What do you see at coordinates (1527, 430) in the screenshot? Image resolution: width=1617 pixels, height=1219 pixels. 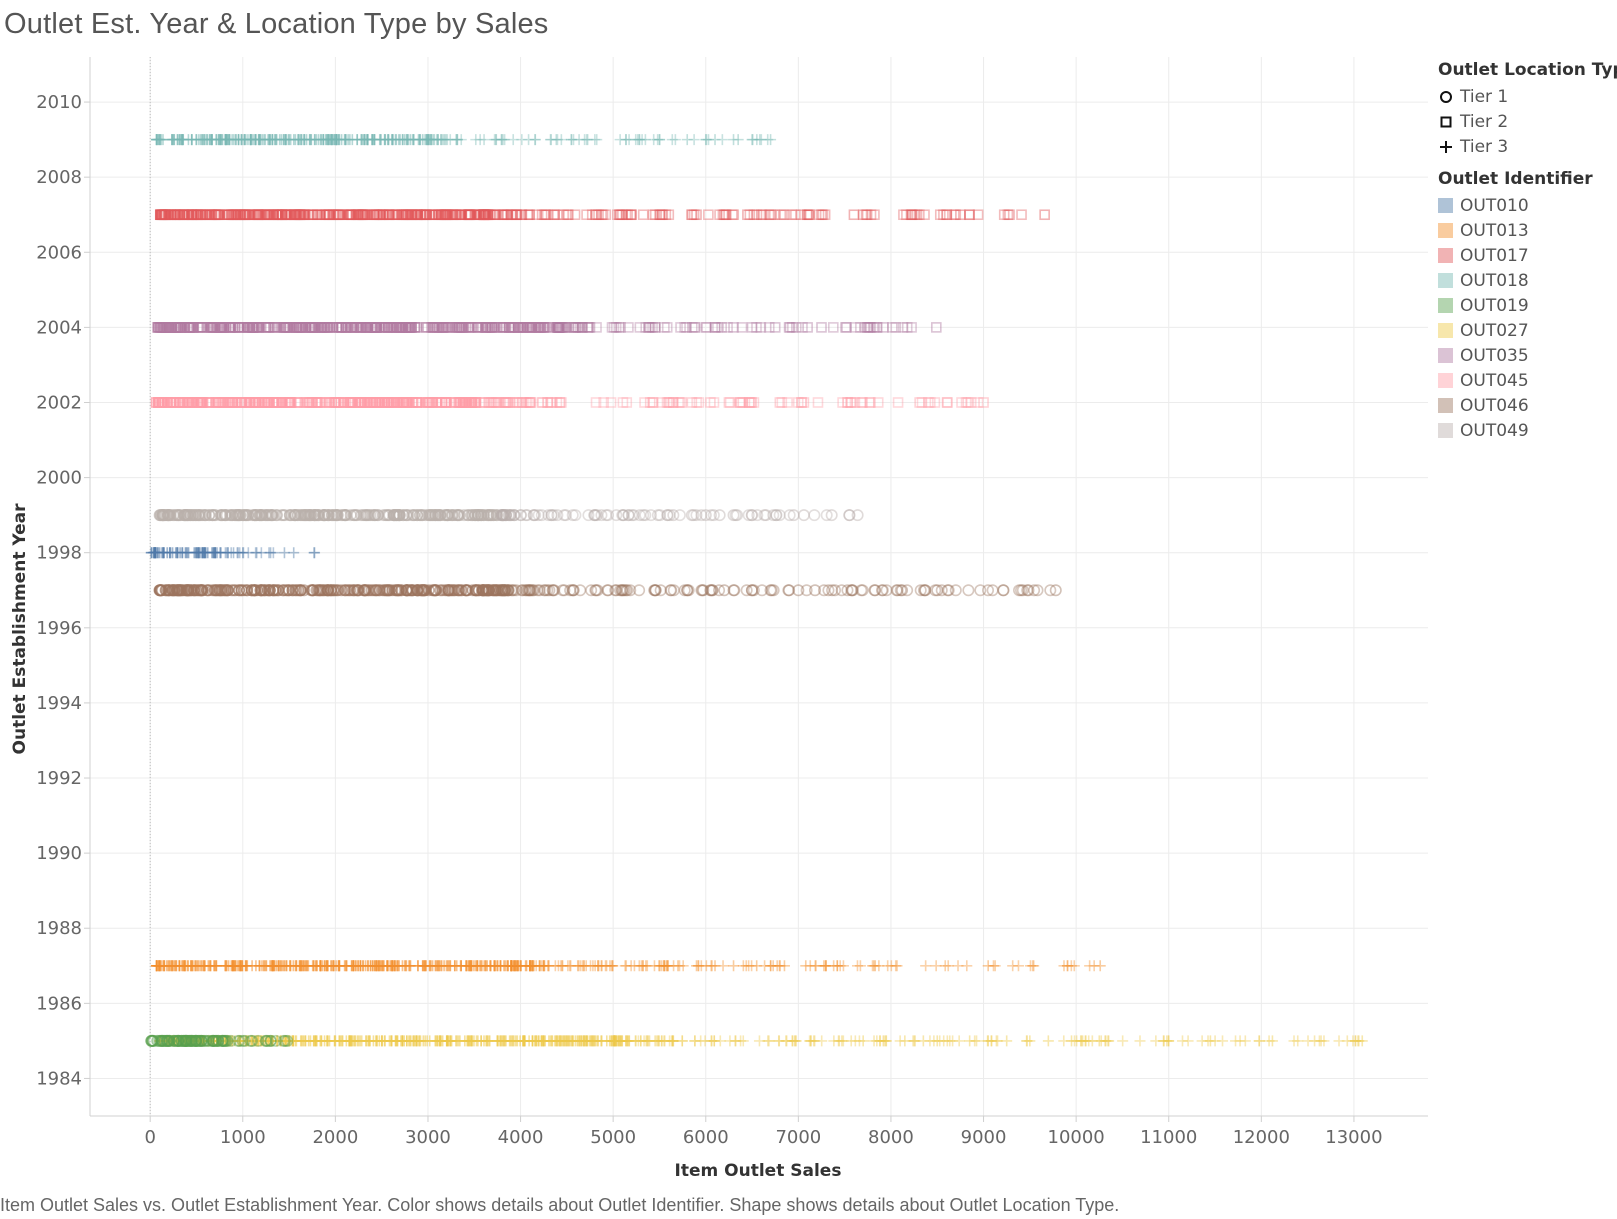 I see `legend-item-out049: OUT049` at bounding box center [1527, 430].